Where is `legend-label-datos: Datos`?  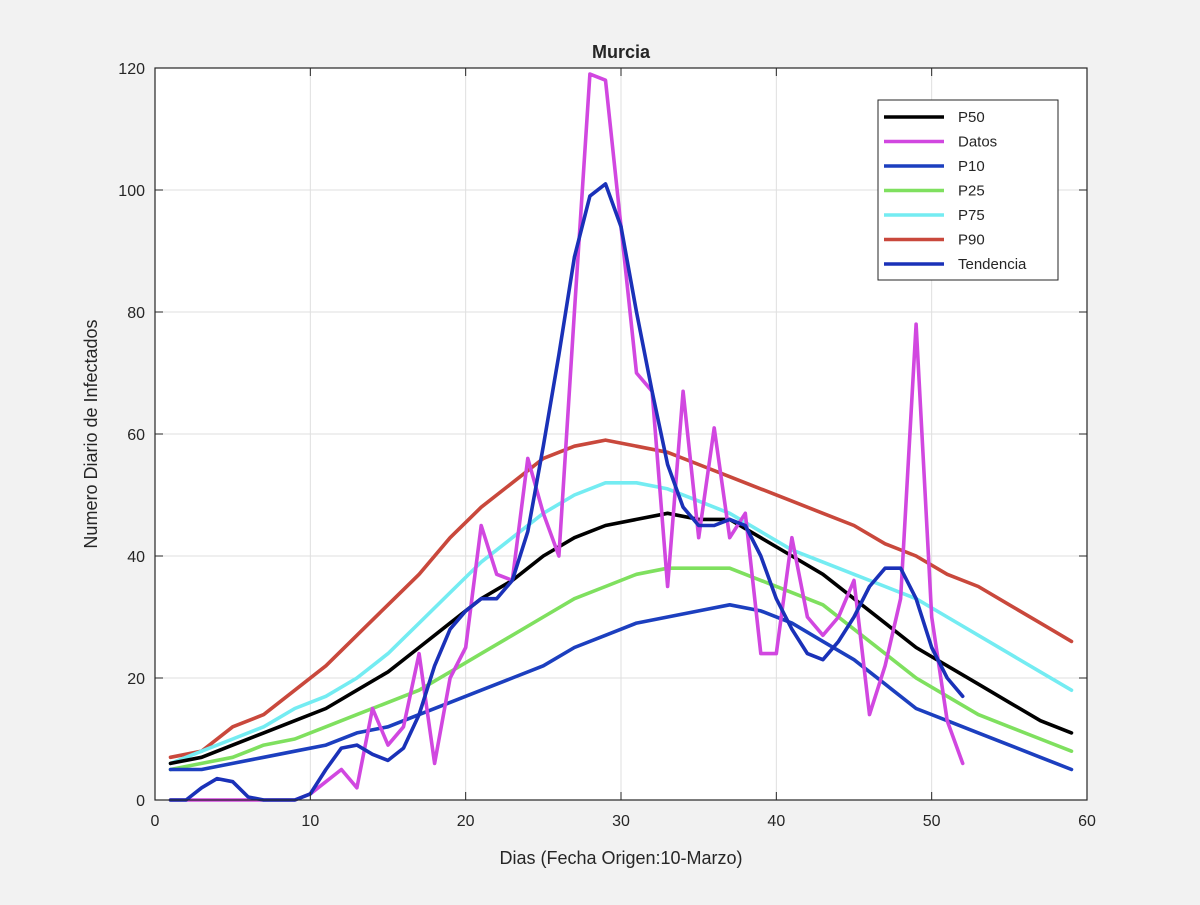
legend-label-datos: Datos is located at coordinates (977, 142).